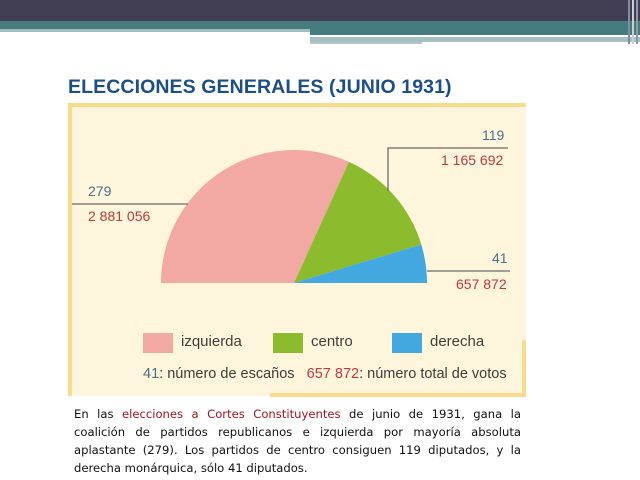  Describe the element at coordinates (457, 341) in the screenshot. I see `legend-label-derecha: derecha` at that location.